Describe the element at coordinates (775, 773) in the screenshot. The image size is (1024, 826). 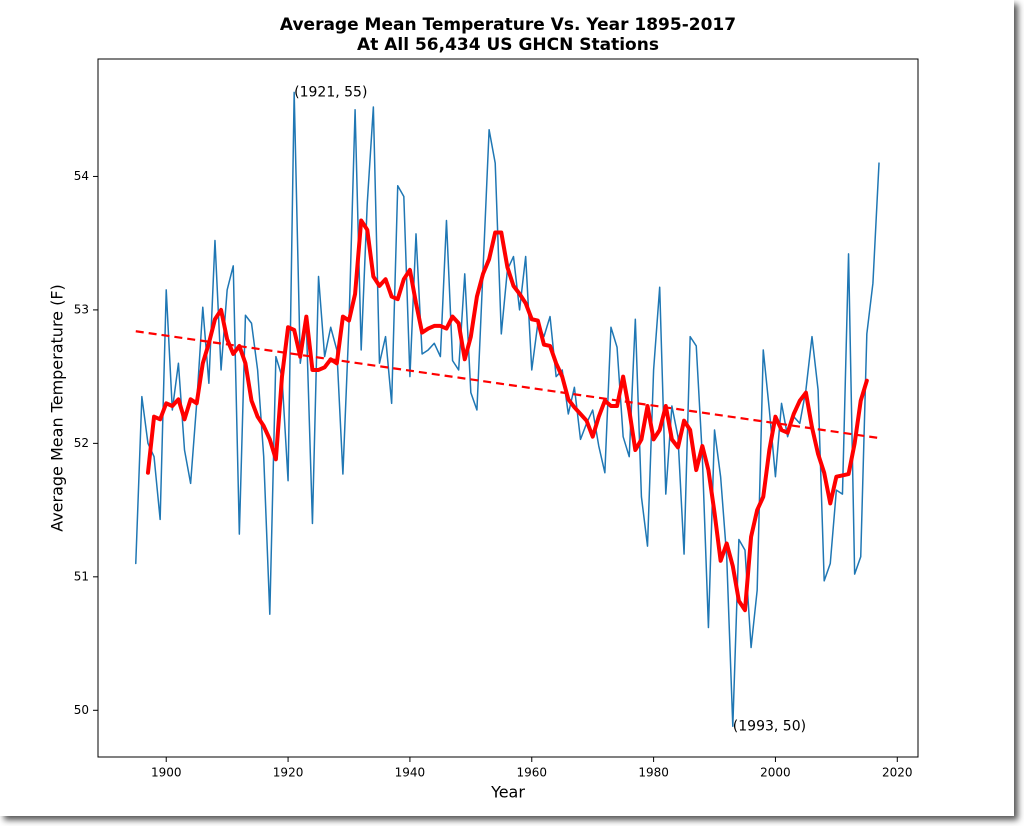
I see `x-tick-label: 2000` at that location.